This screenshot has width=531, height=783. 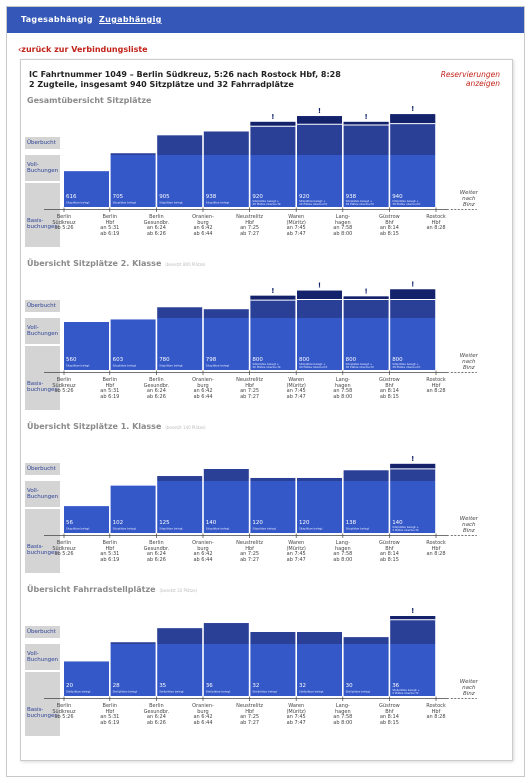 What do you see at coordinates (42, 494) in the screenshot?
I see `band-vollbuchungen: Voll- Buchungen` at bounding box center [42, 494].